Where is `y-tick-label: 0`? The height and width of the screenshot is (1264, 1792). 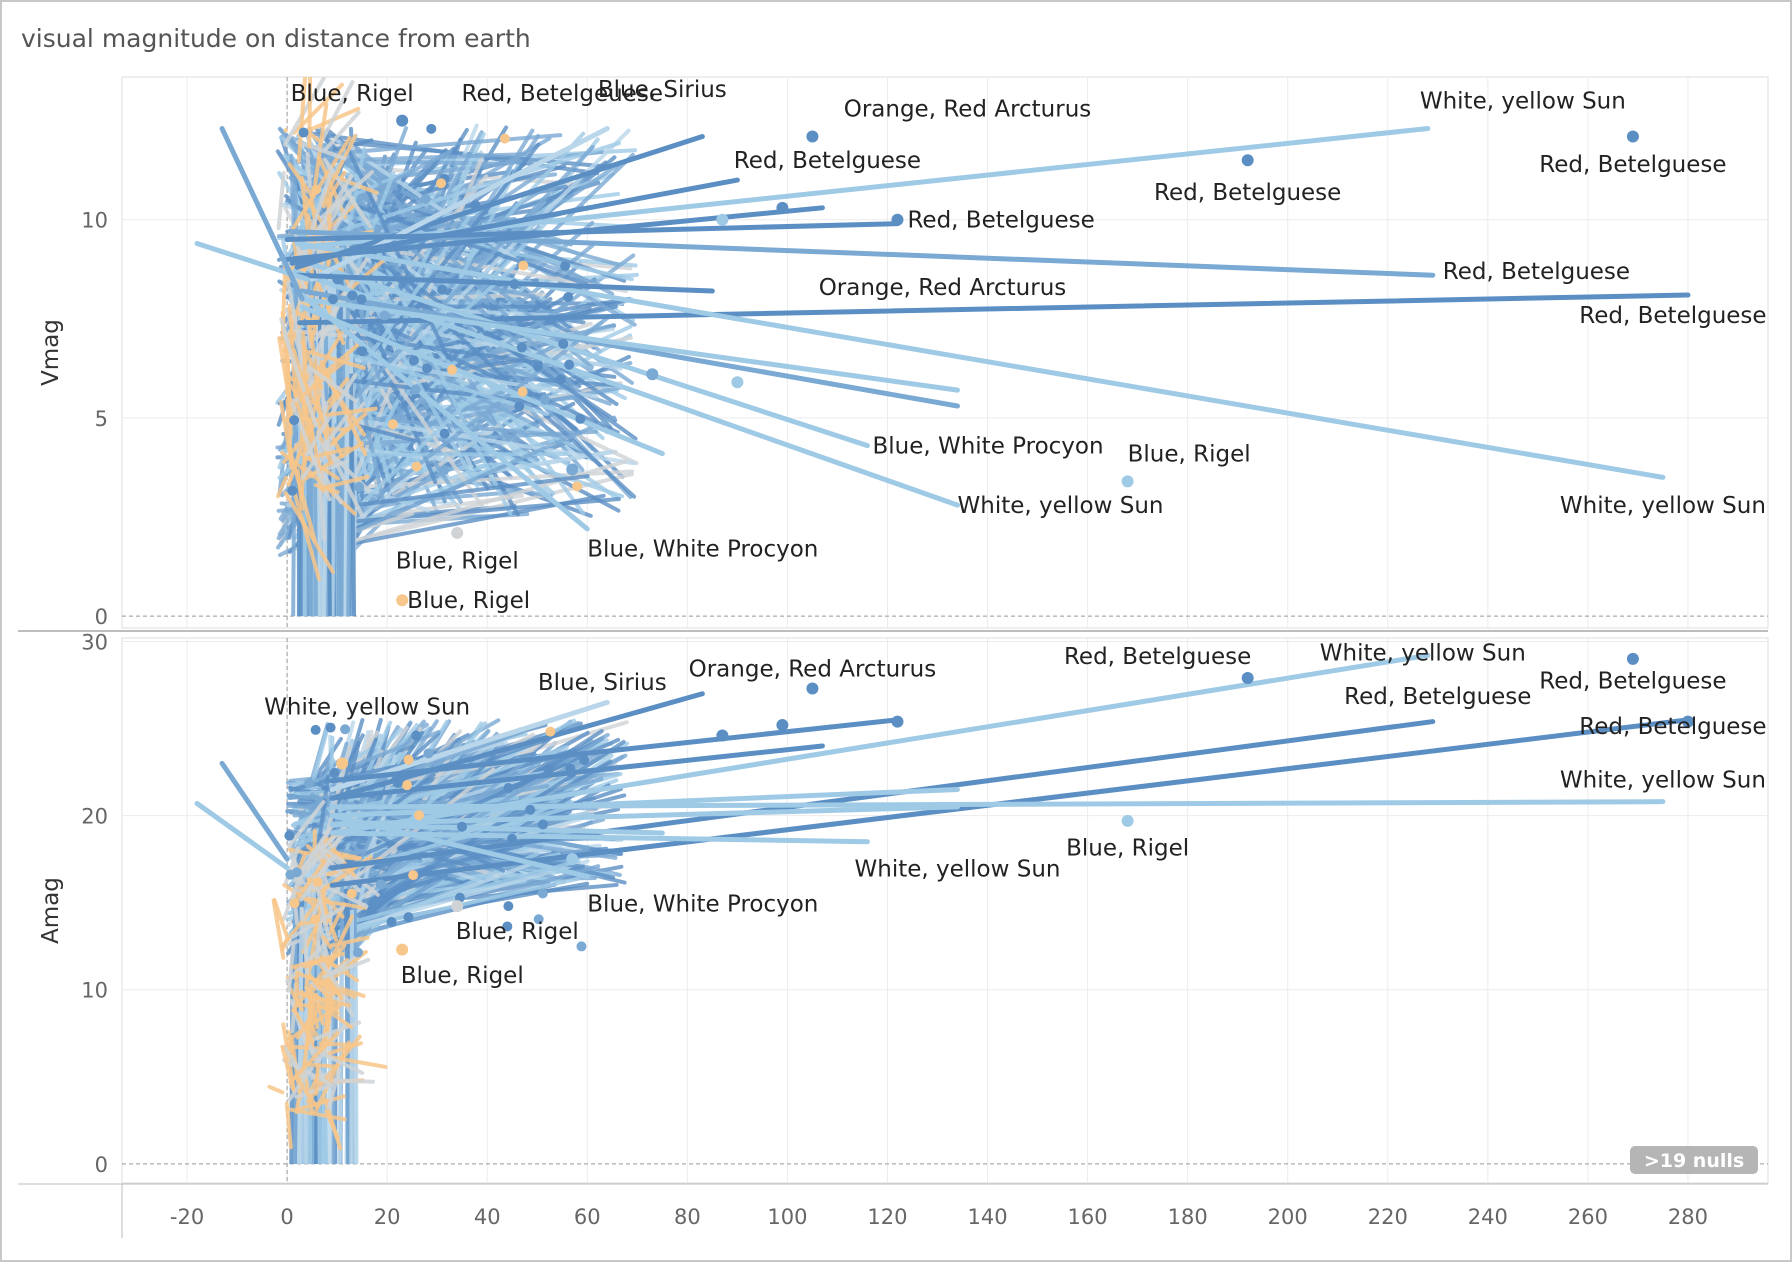
y-tick-label: 0 is located at coordinates (101, 617).